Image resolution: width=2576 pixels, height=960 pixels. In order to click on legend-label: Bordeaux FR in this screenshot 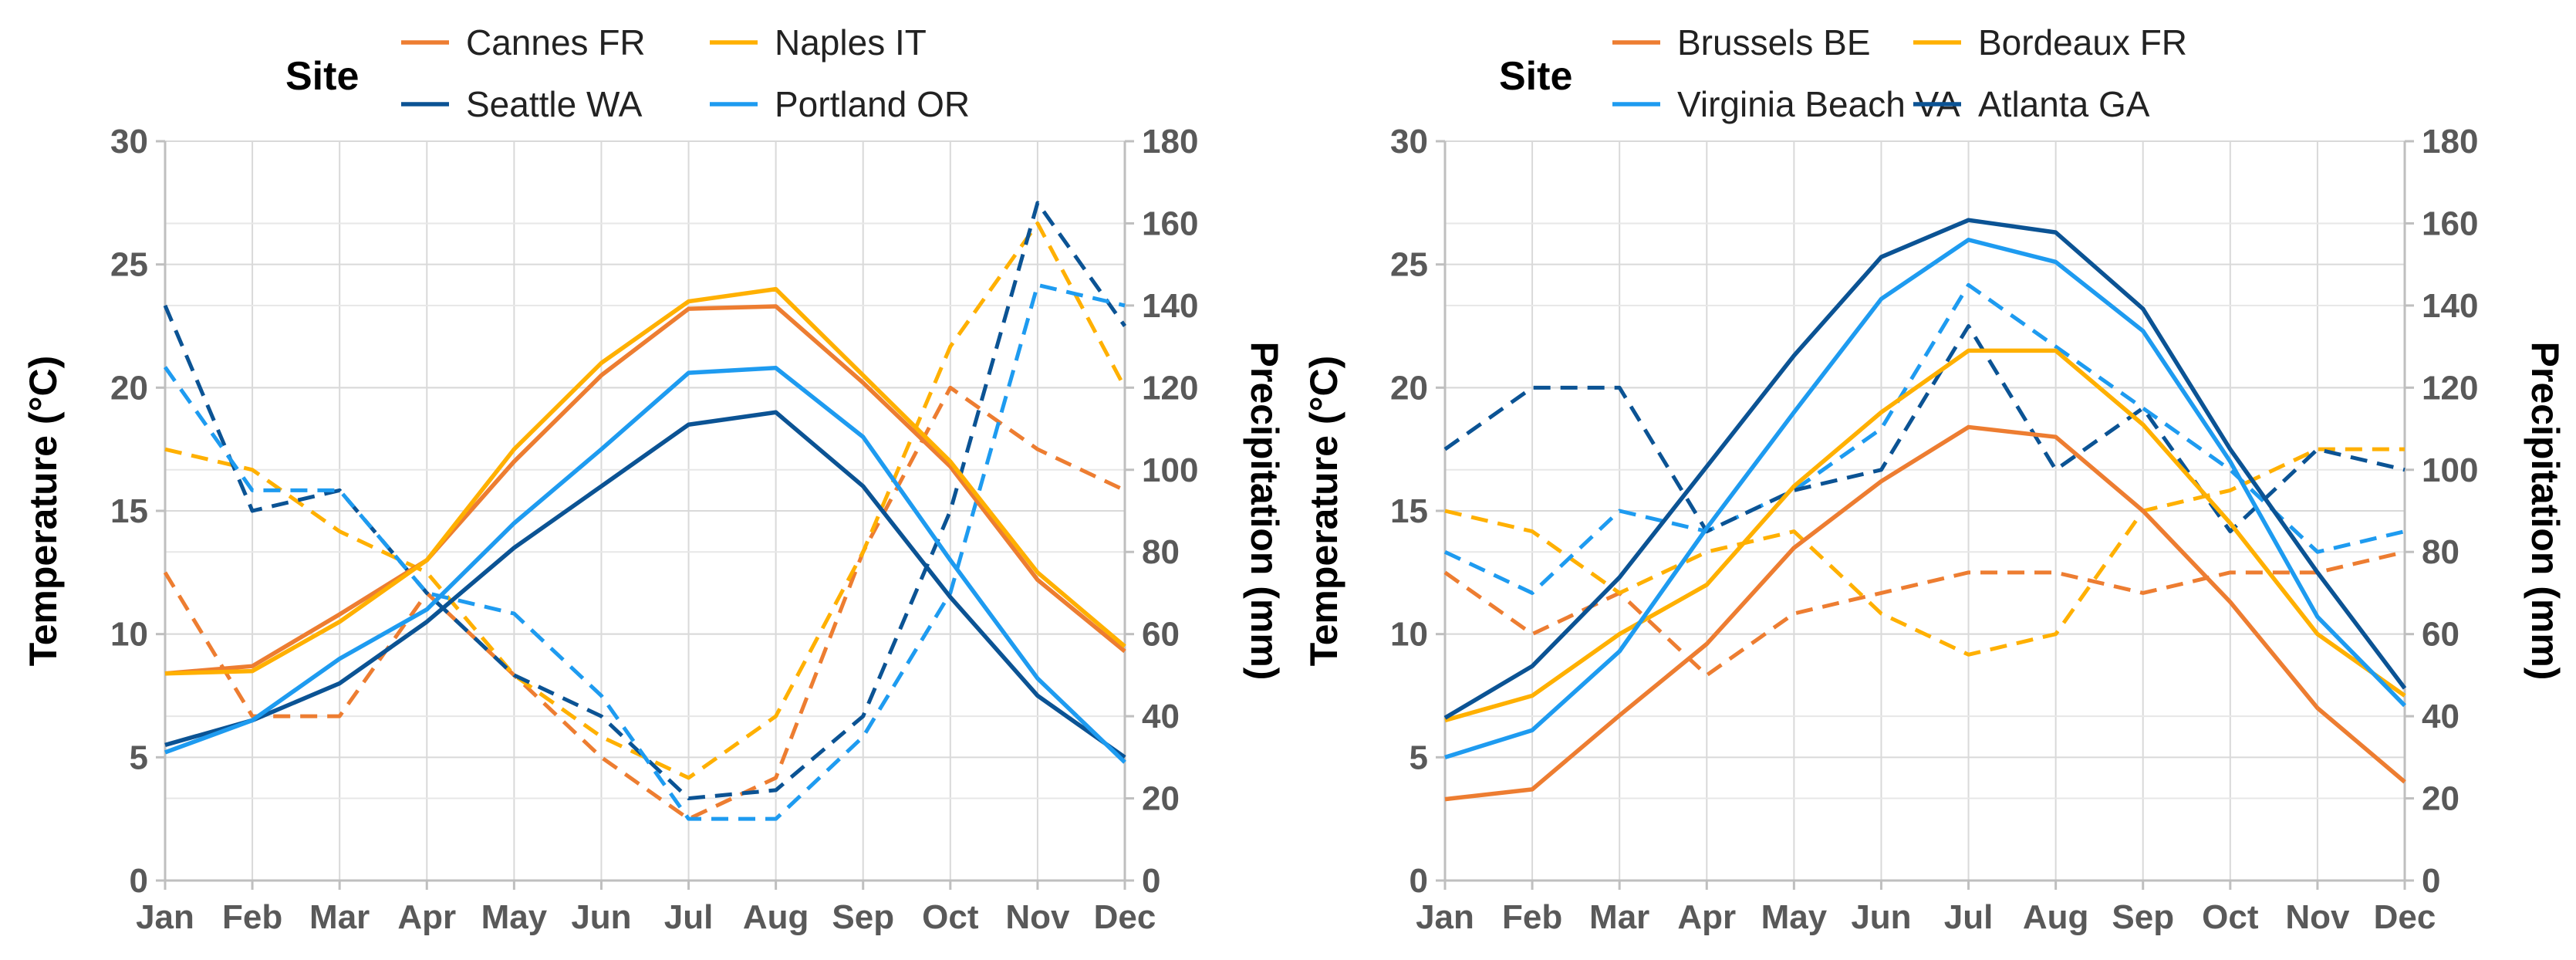, I will do `click(2082, 42)`.